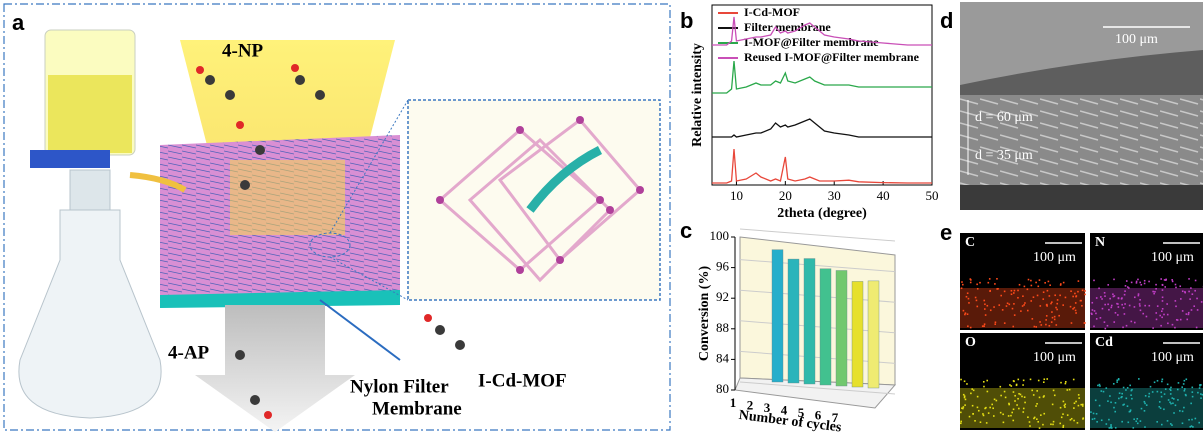 This screenshot has width=1203, height=434. I want to click on grid-line, so click(817, 266).